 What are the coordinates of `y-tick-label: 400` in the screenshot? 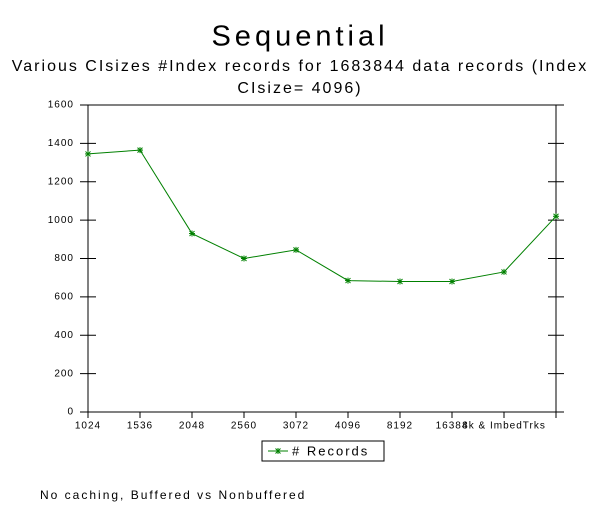 It's located at (64, 335).